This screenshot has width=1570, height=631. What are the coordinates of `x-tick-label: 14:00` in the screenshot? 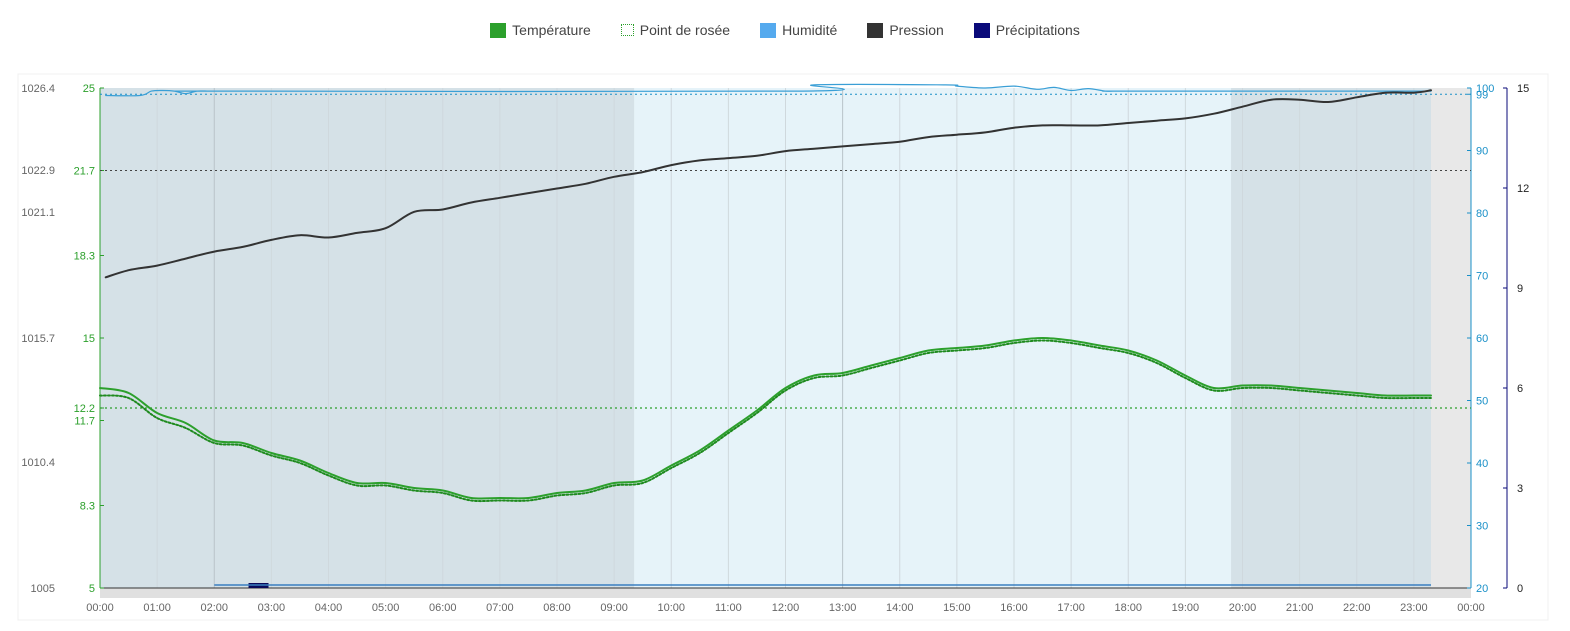 It's located at (900, 608).